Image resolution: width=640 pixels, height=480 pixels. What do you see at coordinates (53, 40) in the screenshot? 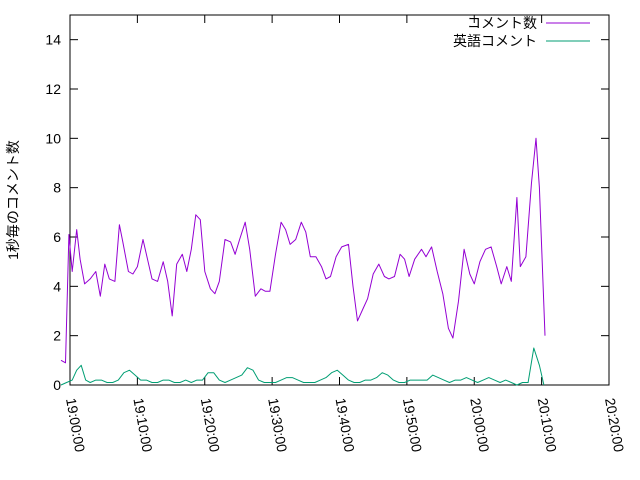
I see `y-tick-label-7: 14` at bounding box center [53, 40].